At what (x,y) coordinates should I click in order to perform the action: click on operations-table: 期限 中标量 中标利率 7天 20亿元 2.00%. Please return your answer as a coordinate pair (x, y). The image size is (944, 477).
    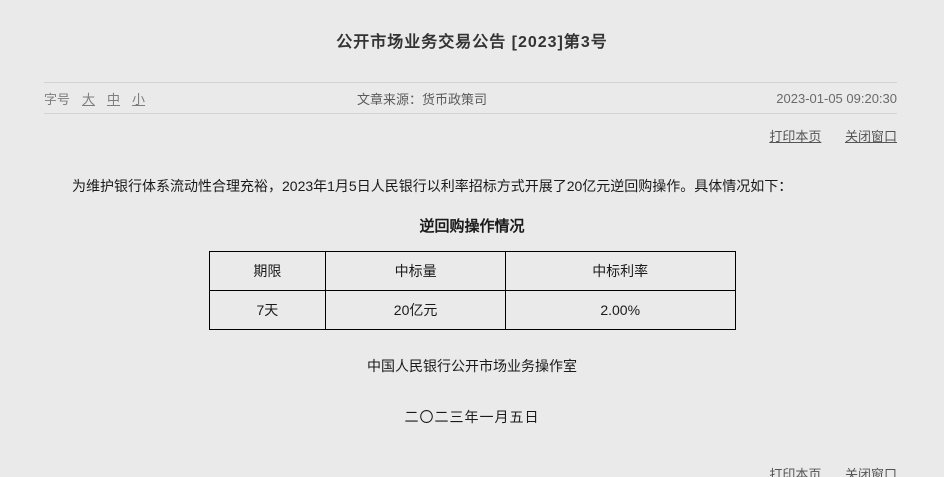
    Looking at the image, I should click on (472, 290).